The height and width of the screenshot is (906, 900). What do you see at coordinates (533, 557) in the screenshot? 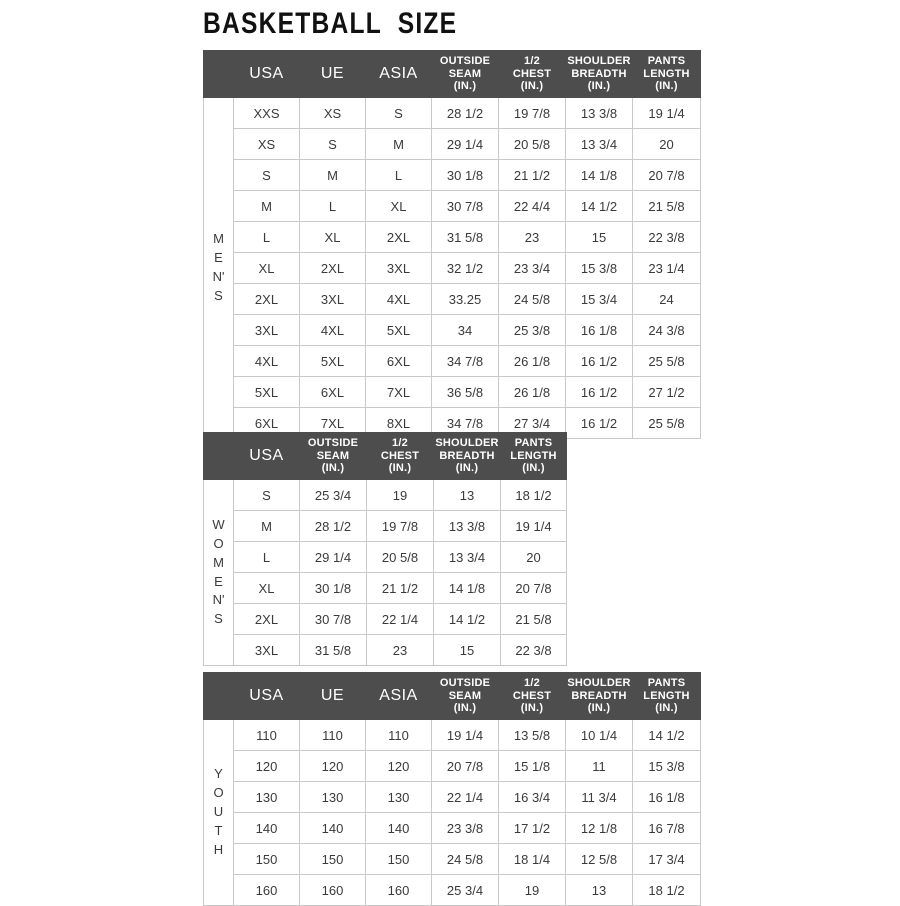
I see `womens-cell: 20` at bounding box center [533, 557].